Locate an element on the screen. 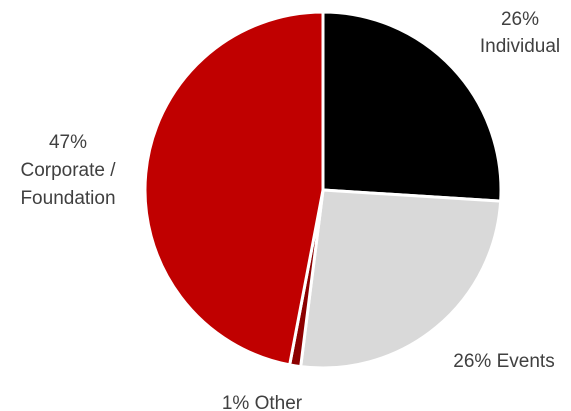  pie-slice-individual is located at coordinates (412, 106).